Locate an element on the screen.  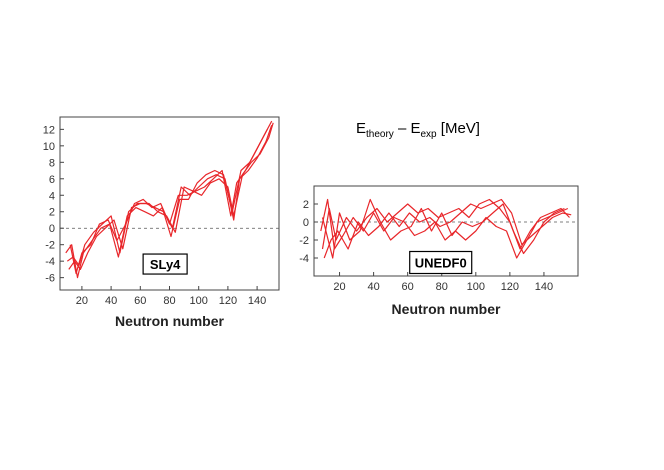
y-tick-label: 12 is located at coordinates (49, 130).